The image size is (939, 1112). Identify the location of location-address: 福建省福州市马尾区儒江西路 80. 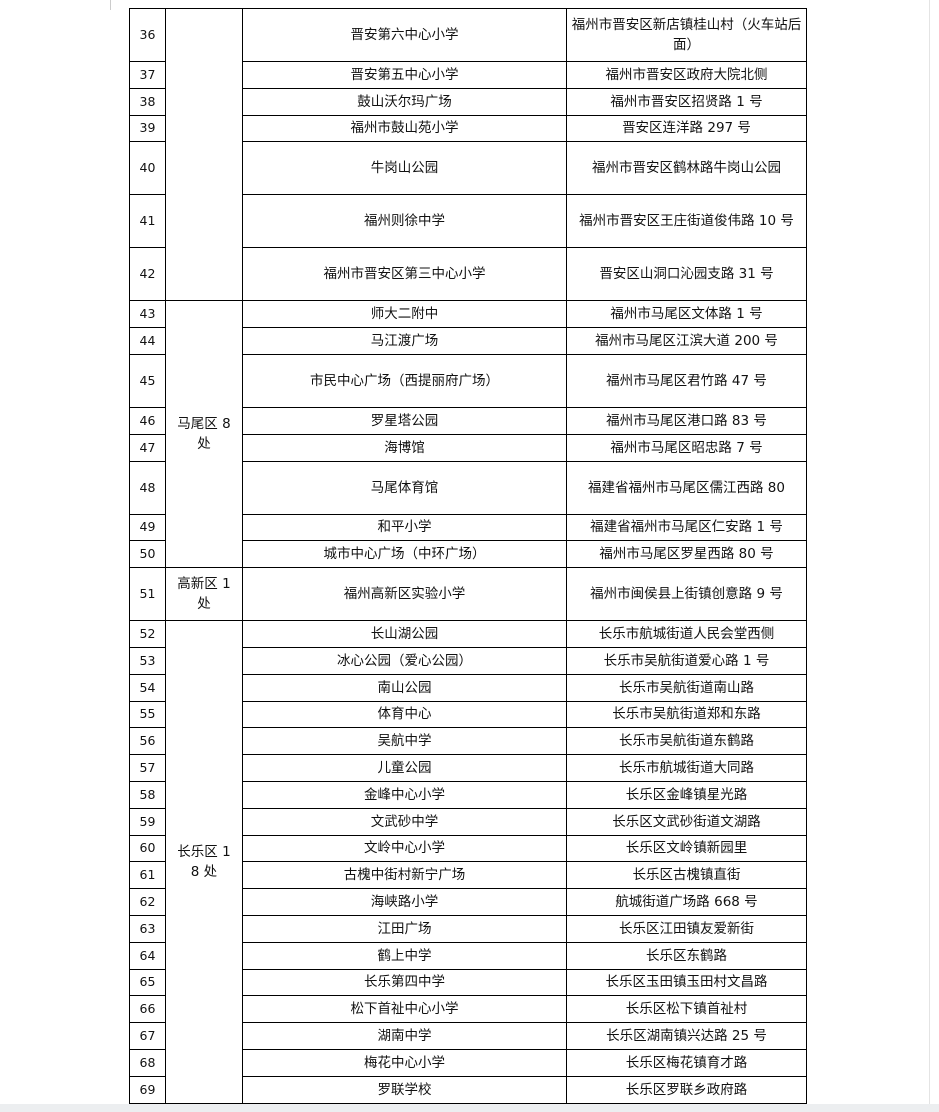
(686, 487).